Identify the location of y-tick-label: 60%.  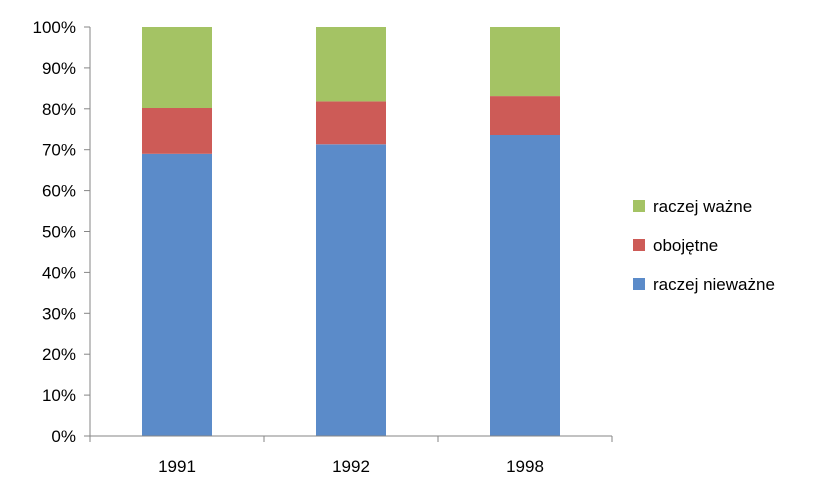
(59, 191).